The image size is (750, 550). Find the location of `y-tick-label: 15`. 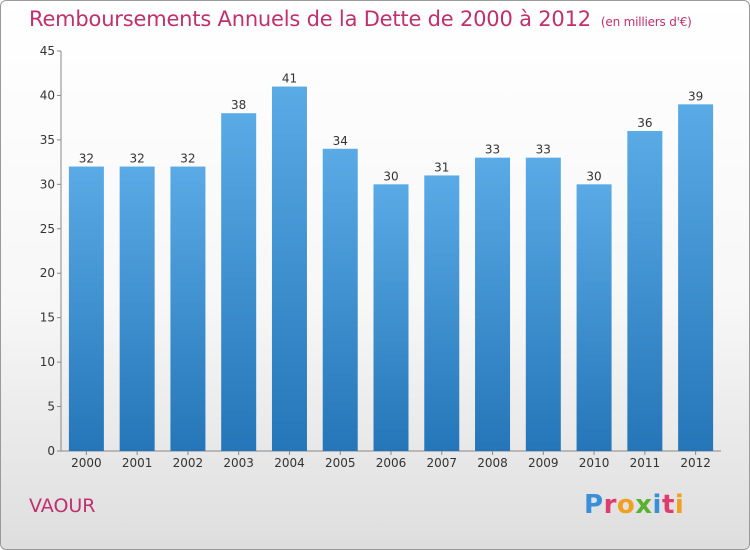

y-tick-label: 15 is located at coordinates (47, 318).